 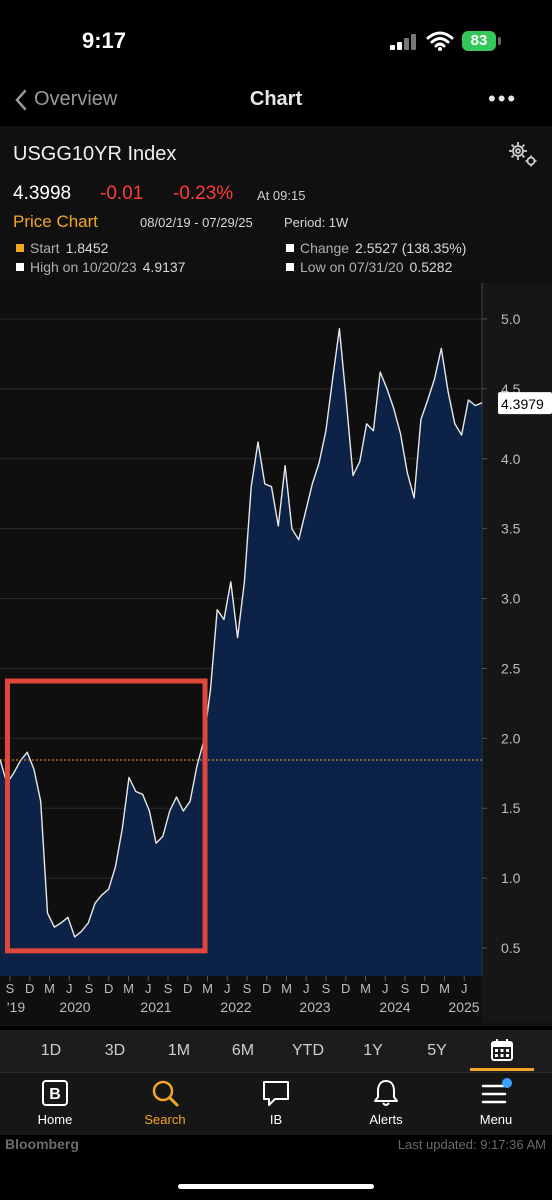 I want to click on bloomberg-logo: Bloomberg, so click(x=42, y=1144).